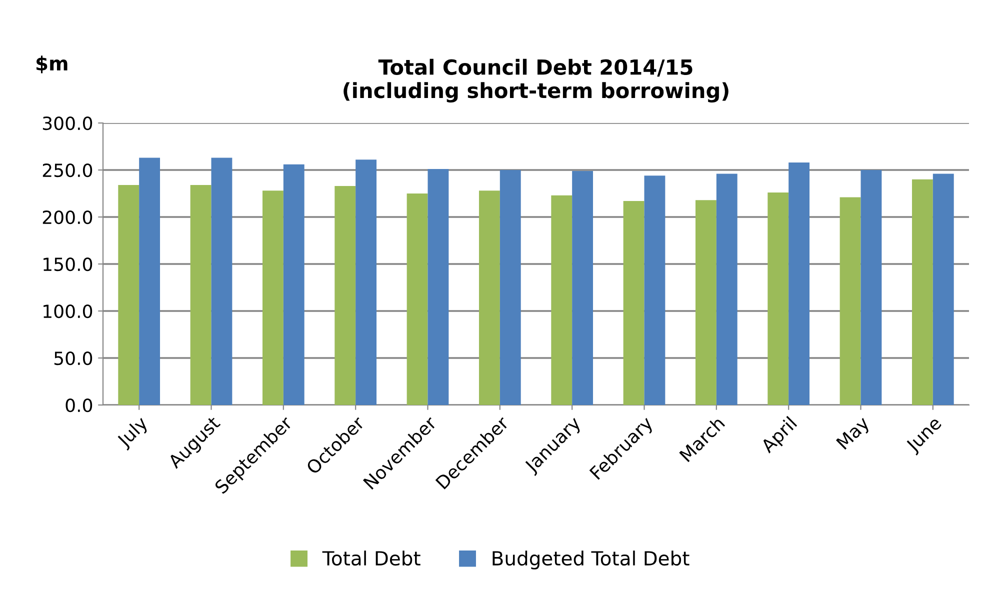 The width and height of the screenshot is (981, 590). Describe the element at coordinates (371, 558) in the screenshot. I see `legend-label: Total Debt` at that location.